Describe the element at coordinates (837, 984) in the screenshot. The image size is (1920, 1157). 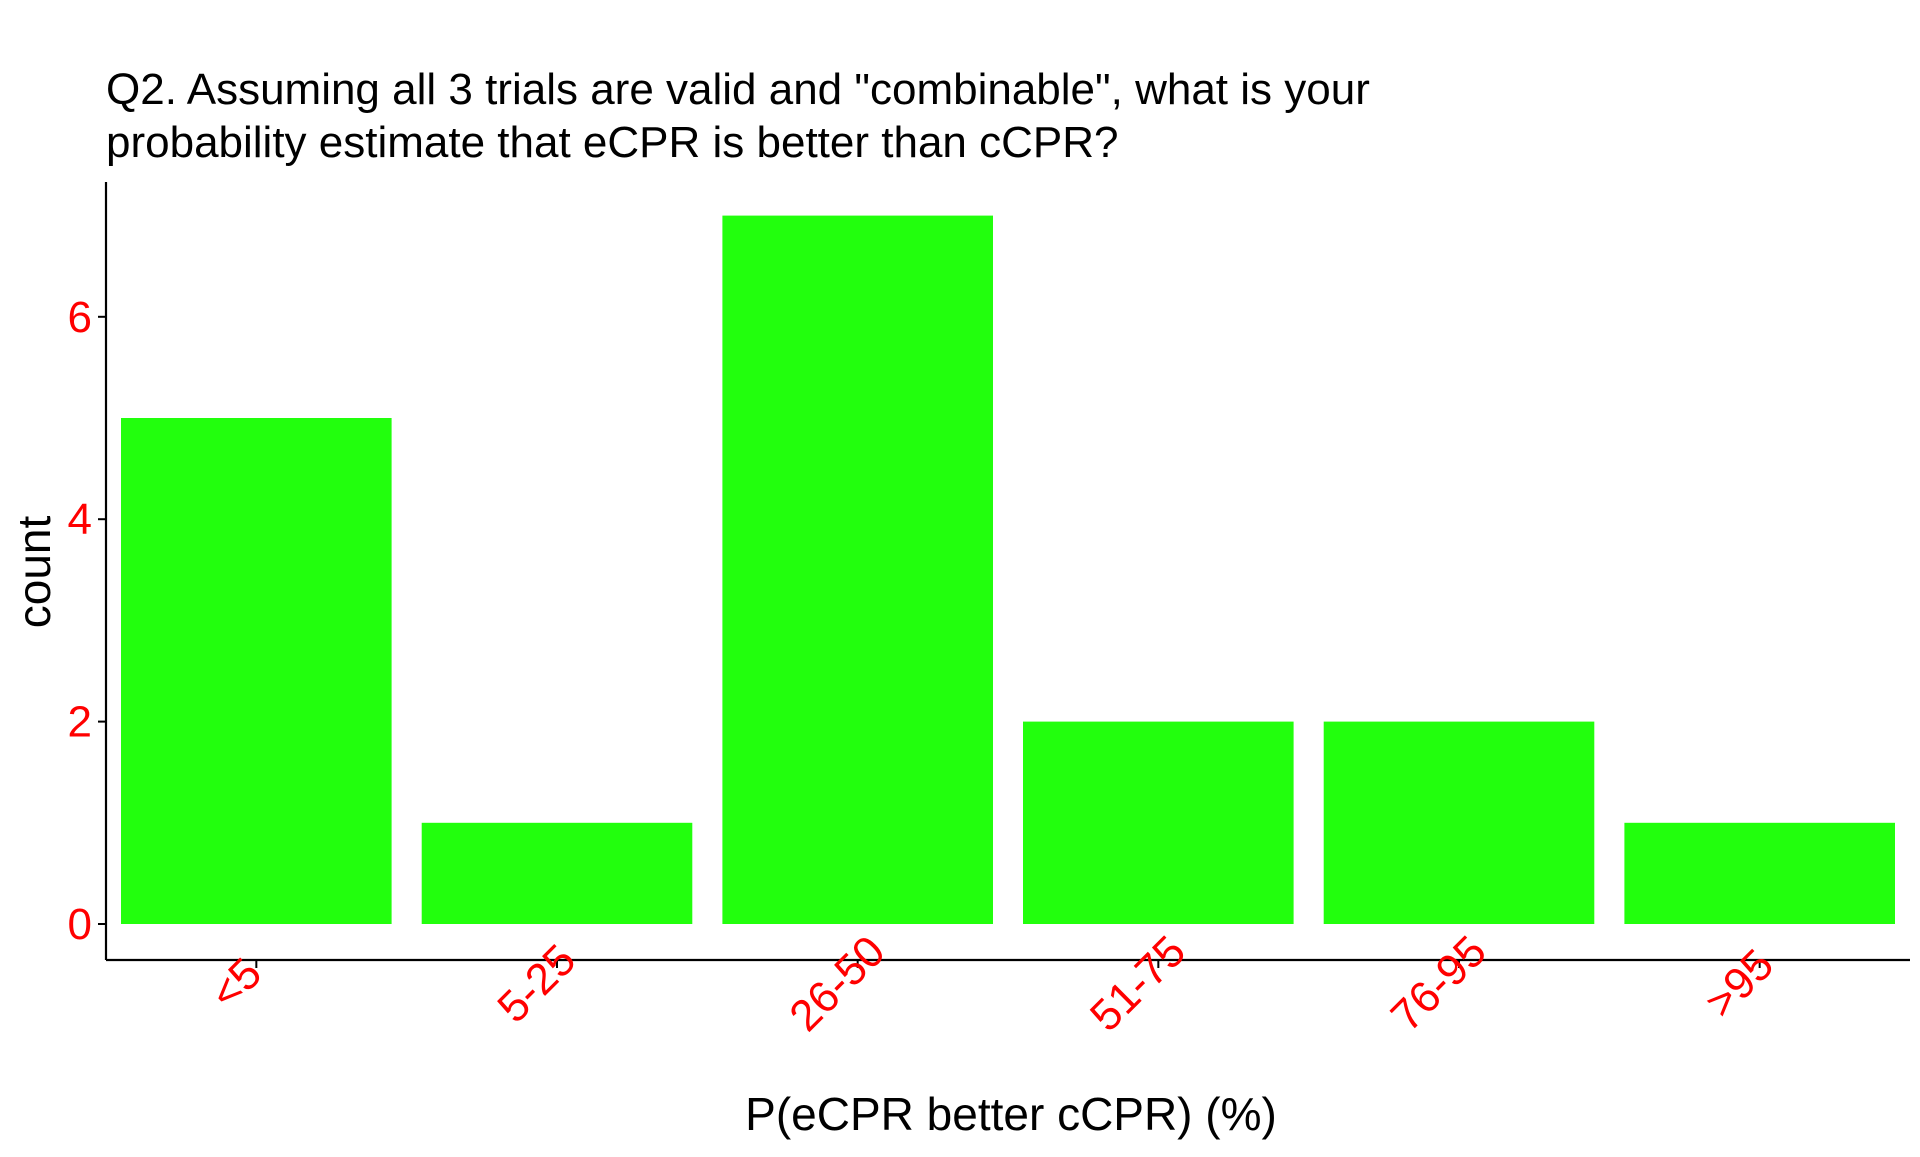
I see `x-tick-label-2: 26-50` at that location.